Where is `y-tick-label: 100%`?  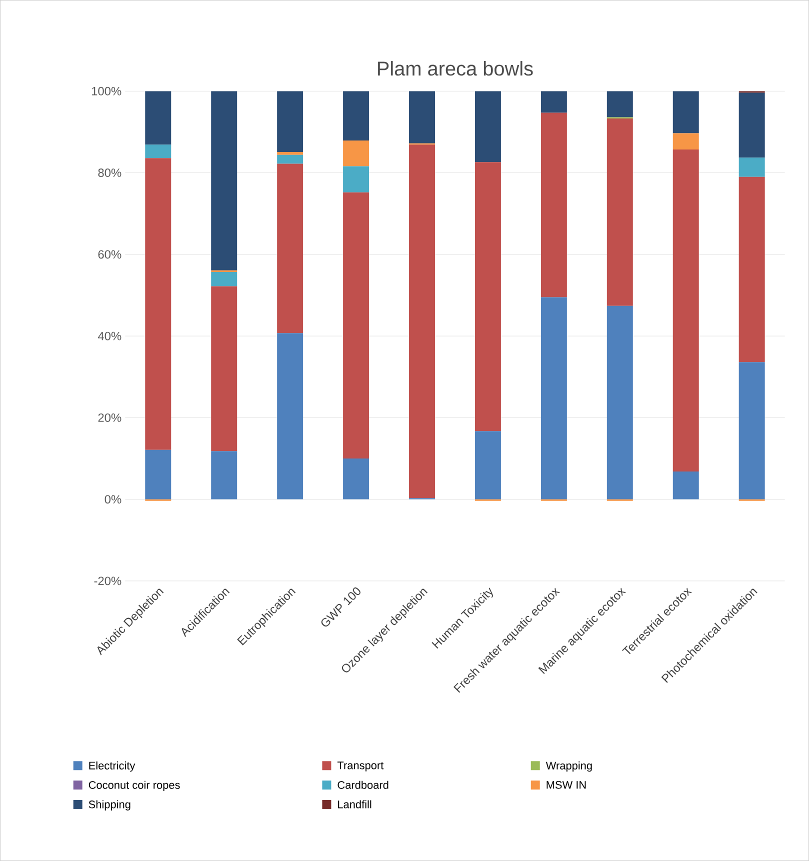 y-tick-label: 100% is located at coordinates (107, 91).